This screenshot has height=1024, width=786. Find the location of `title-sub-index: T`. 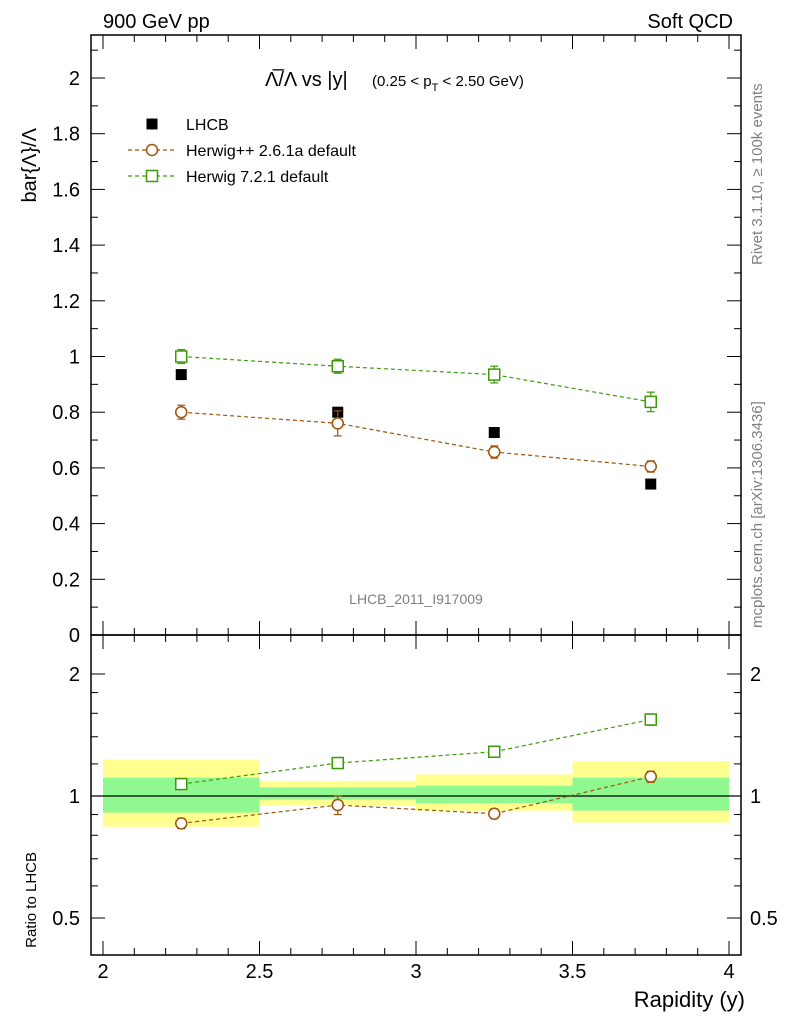

title-sub-index: T is located at coordinates (435, 88).